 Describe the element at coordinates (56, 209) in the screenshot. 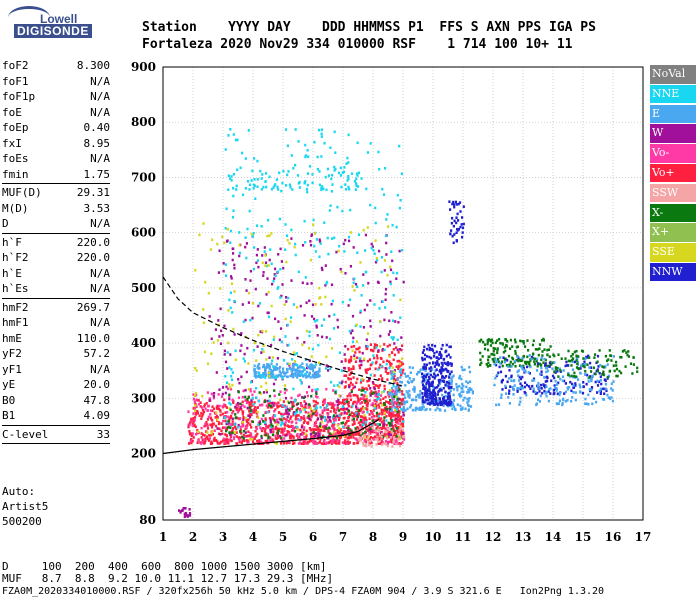

I see `param-row: M(D) 3.53` at that location.